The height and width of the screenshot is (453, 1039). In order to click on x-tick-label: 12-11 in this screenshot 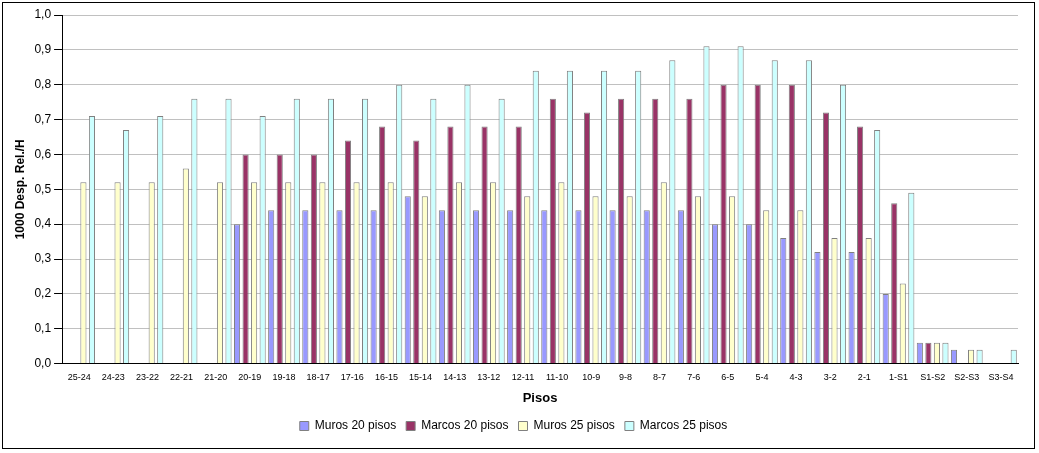, I will do `click(523, 377)`.